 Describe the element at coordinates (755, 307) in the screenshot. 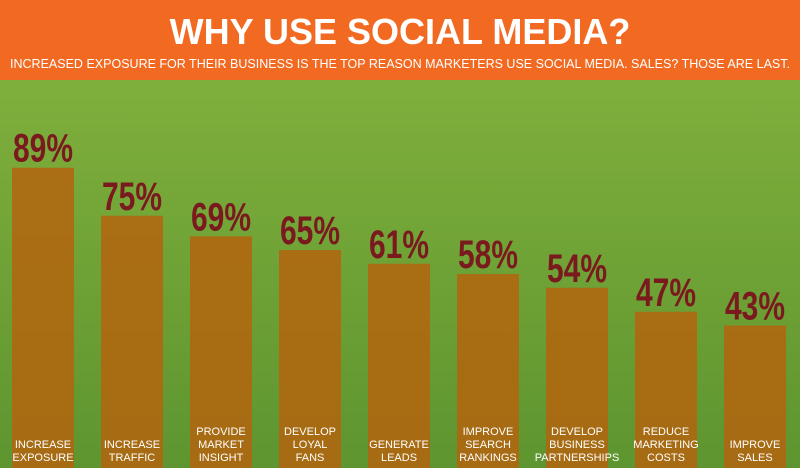

I see `value-label: 43%` at that location.